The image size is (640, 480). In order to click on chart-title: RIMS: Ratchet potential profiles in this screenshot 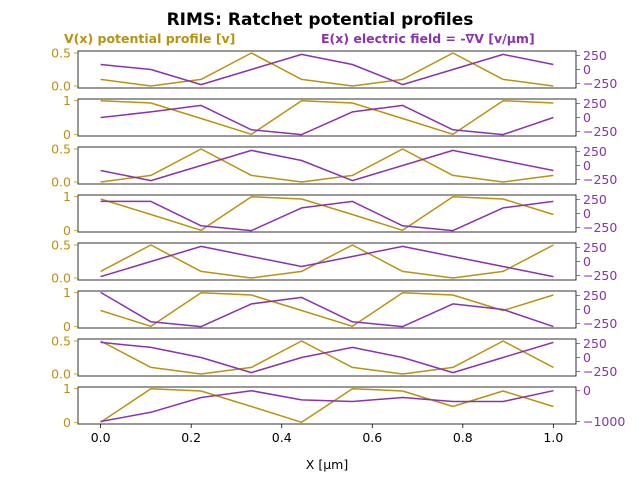, I will do `click(320, 20)`.